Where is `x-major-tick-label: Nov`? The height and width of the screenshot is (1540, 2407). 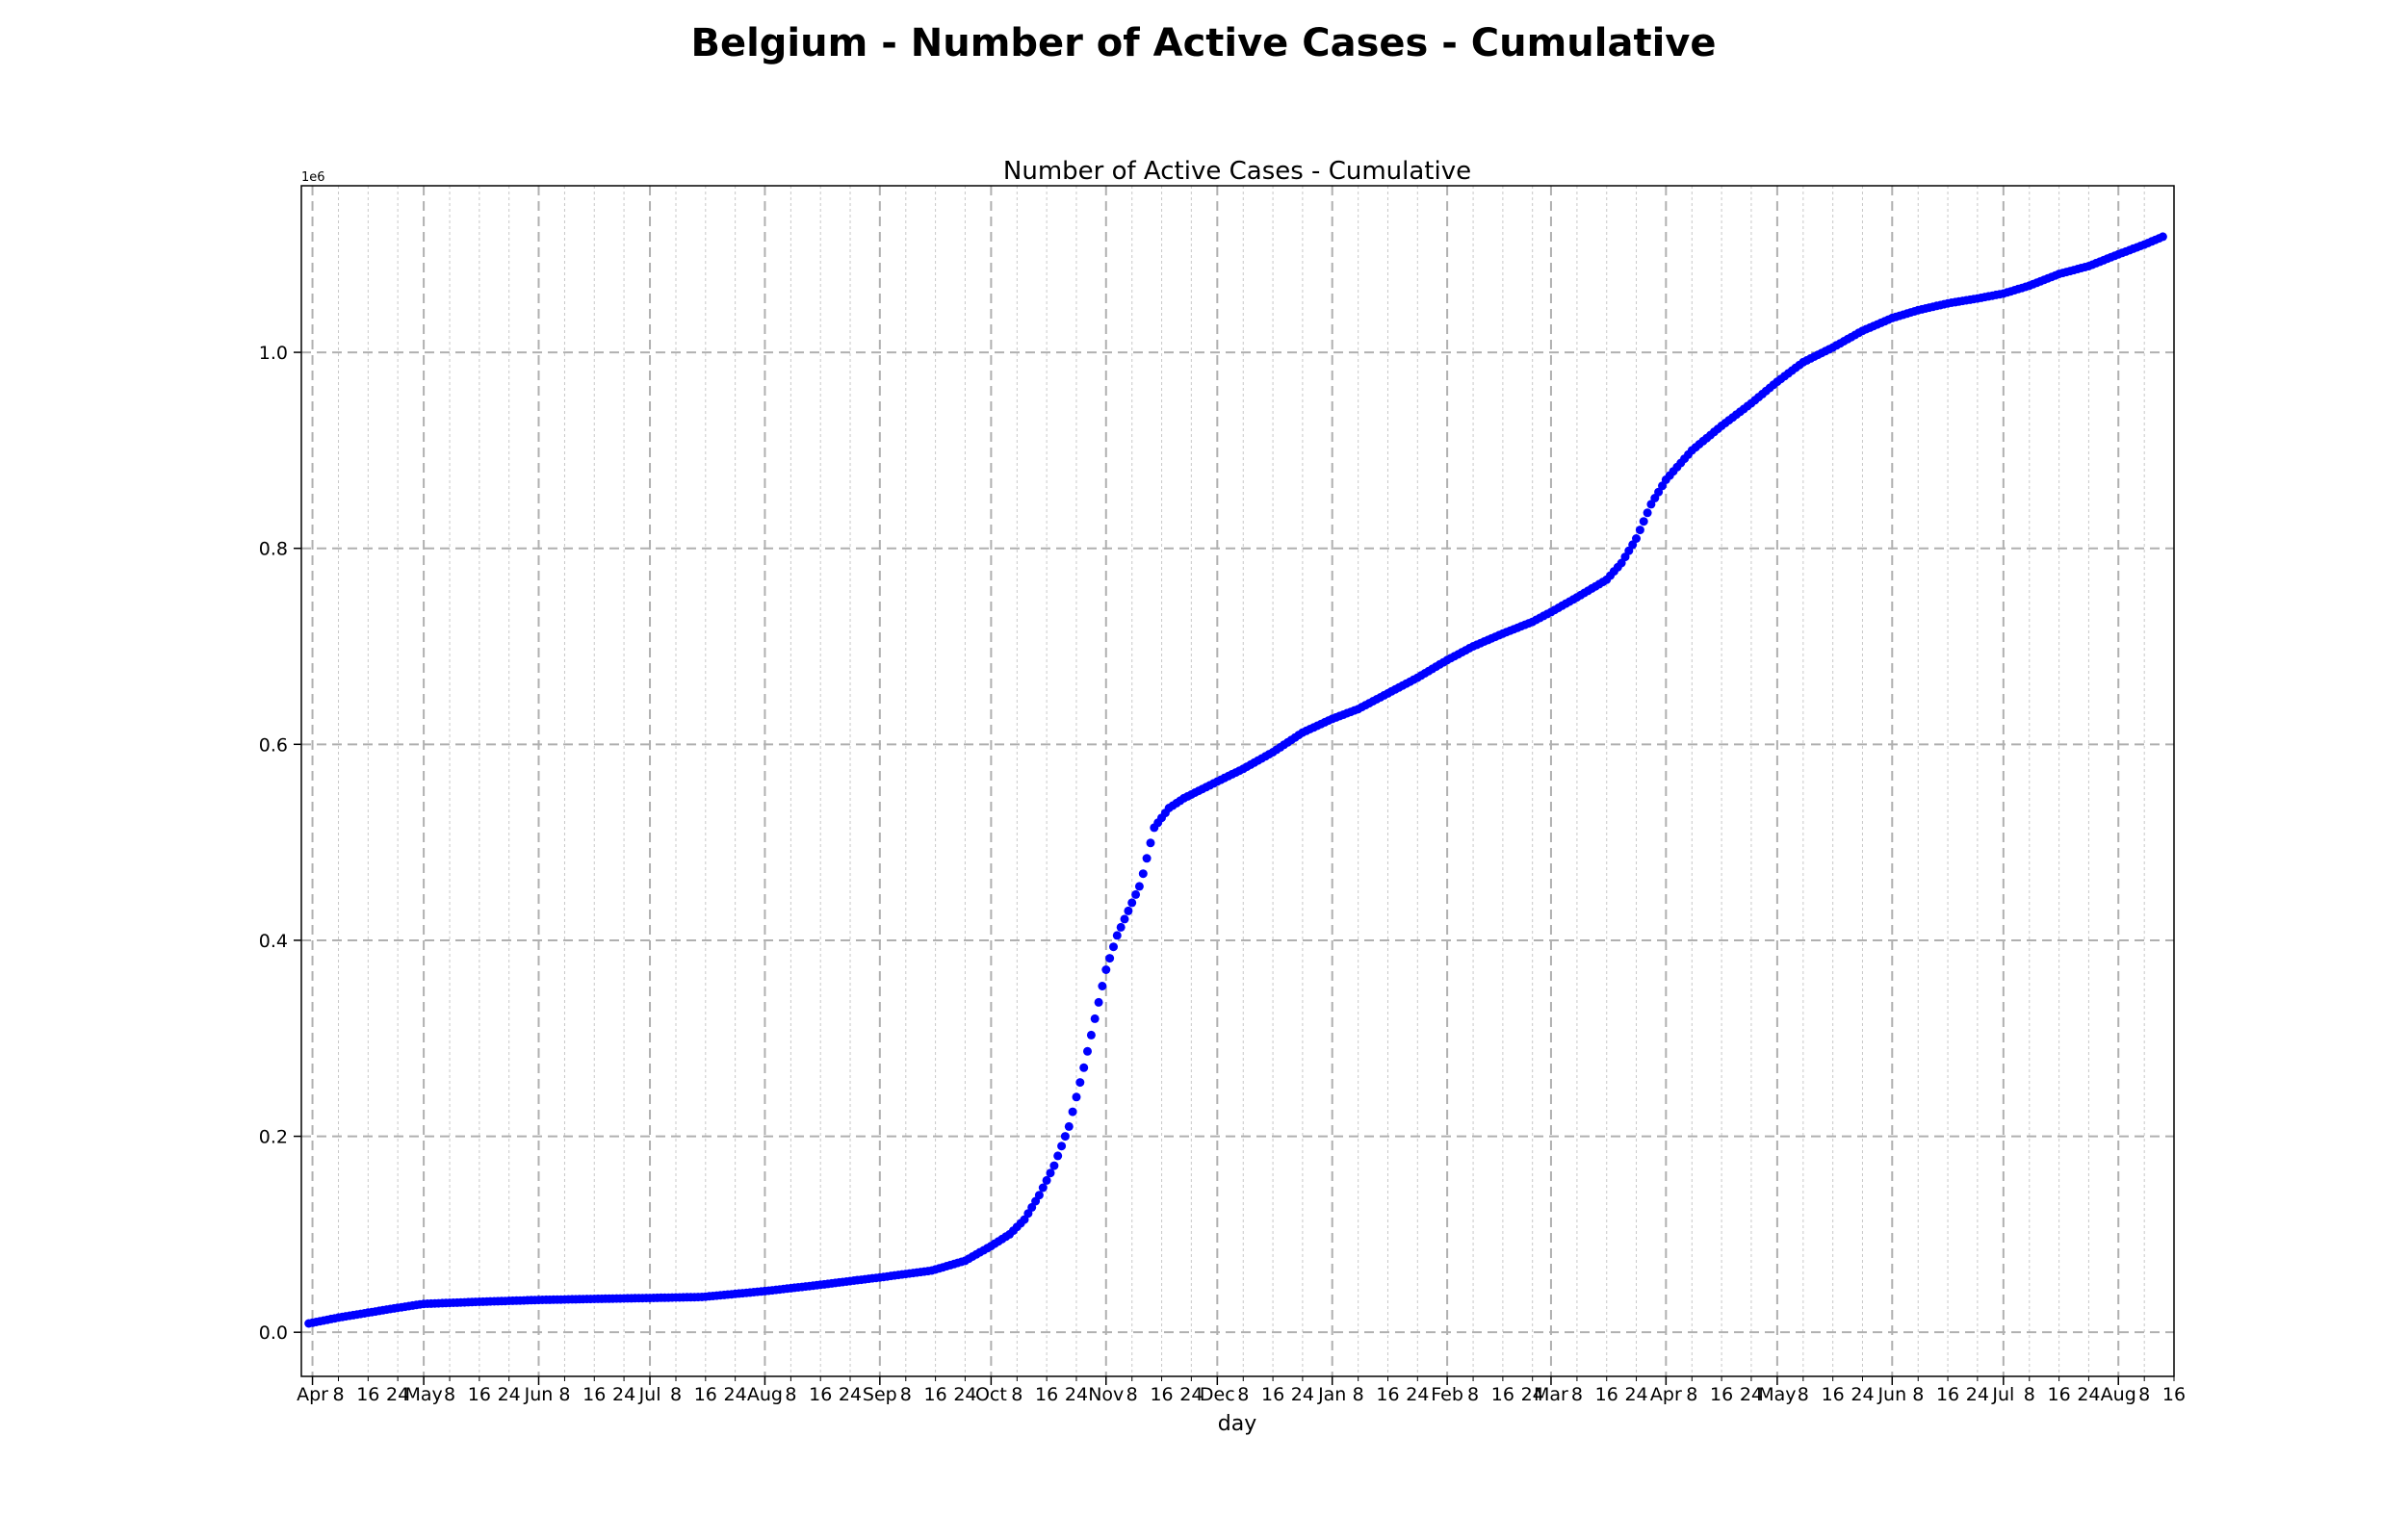 x-major-tick-label: Nov is located at coordinates (1106, 1394).